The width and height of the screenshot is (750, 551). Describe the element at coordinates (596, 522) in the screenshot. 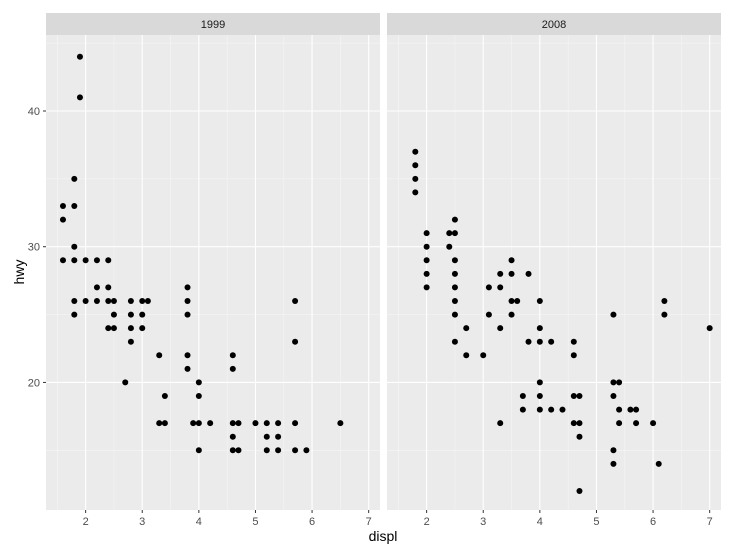

I see `x-tick-label: 5` at that location.